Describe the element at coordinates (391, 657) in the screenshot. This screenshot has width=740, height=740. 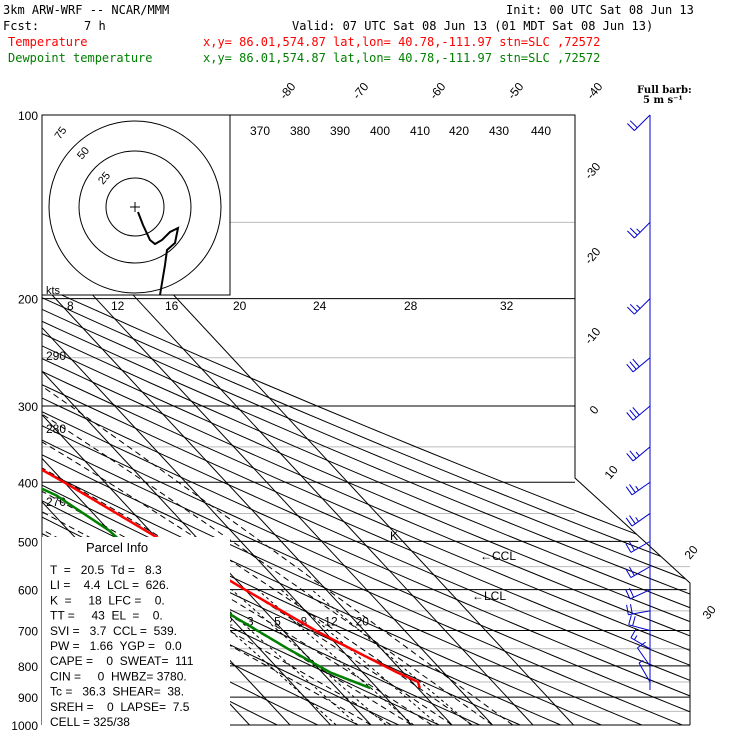
I see `mixing-ratio-line` at that location.